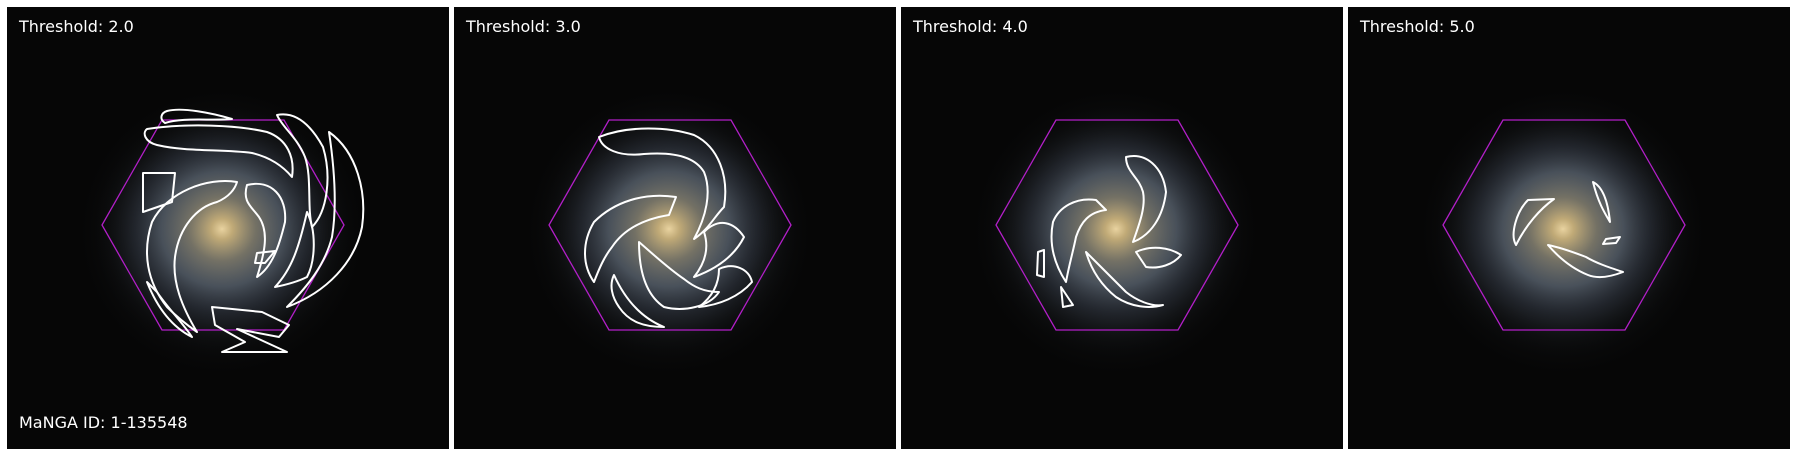 This screenshot has height=457, width=1800. What do you see at coordinates (76, 26) in the screenshot?
I see `threshold-label: Threshold: 2.0` at bounding box center [76, 26].